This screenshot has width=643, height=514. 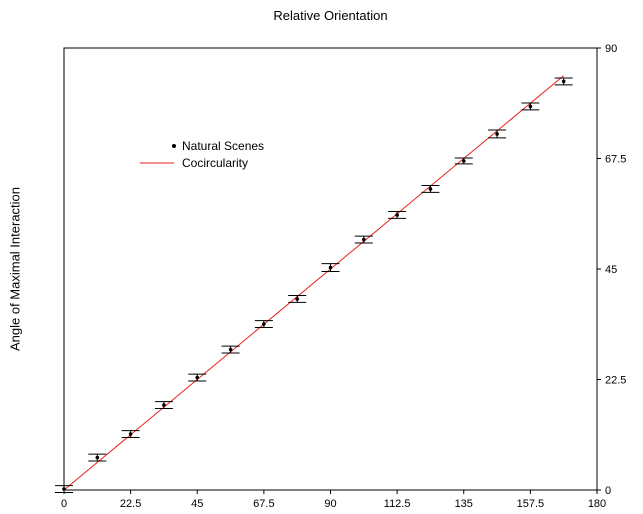 What do you see at coordinates (64, 504) in the screenshot?
I see `x-tick-label: 0` at bounding box center [64, 504].